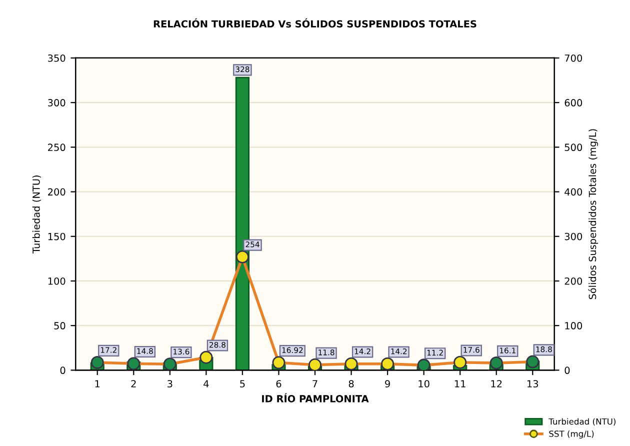 Image resolution: width=630 pixels, height=446 pixels. What do you see at coordinates (242, 384) in the screenshot?
I see `x-tick-label: 5` at bounding box center [242, 384].